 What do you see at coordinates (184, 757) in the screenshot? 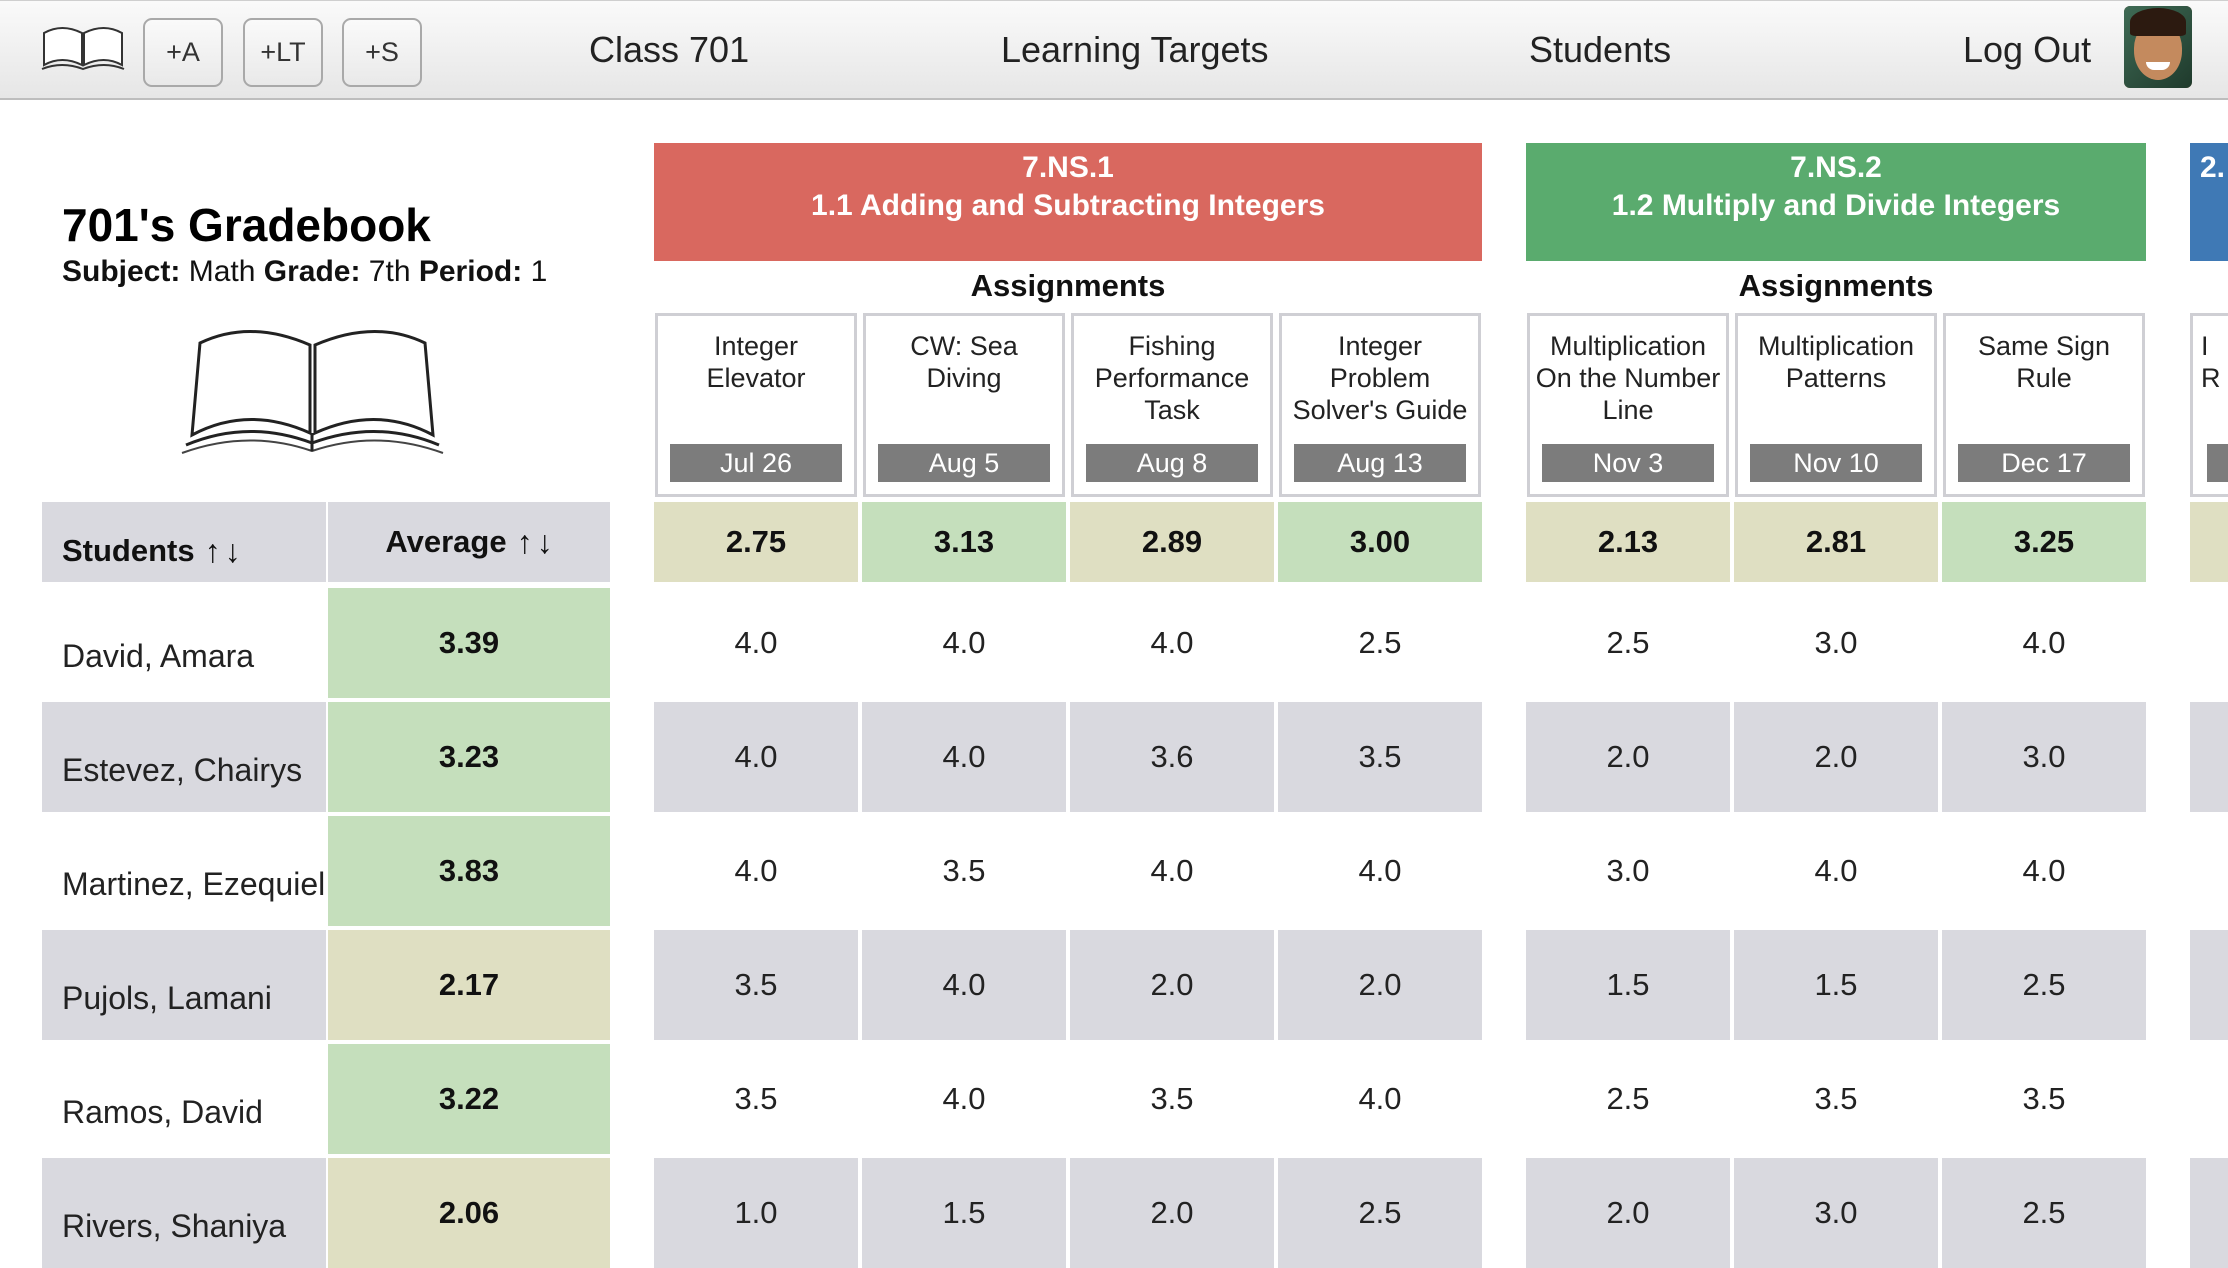
I see `student-name: Estevez, Chairys` at bounding box center [184, 757].